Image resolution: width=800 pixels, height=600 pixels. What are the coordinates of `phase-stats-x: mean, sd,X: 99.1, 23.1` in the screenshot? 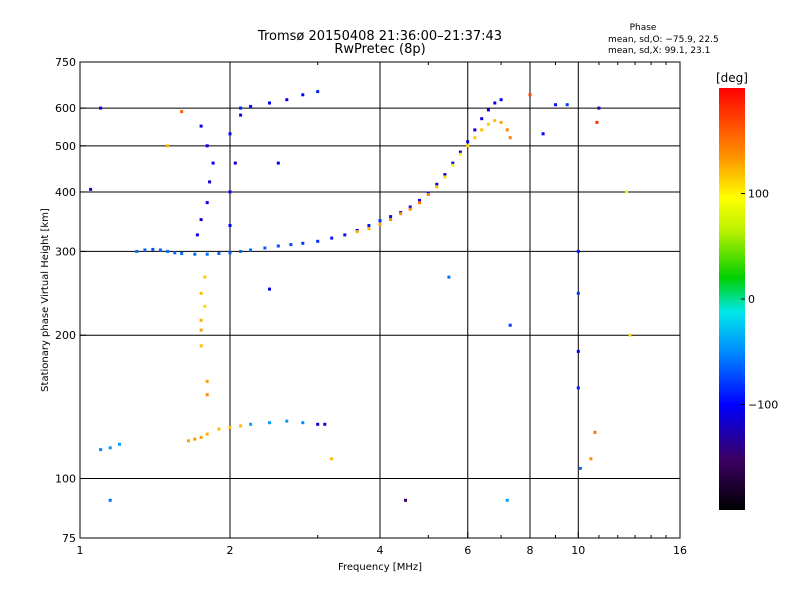 It's located at (659, 51).